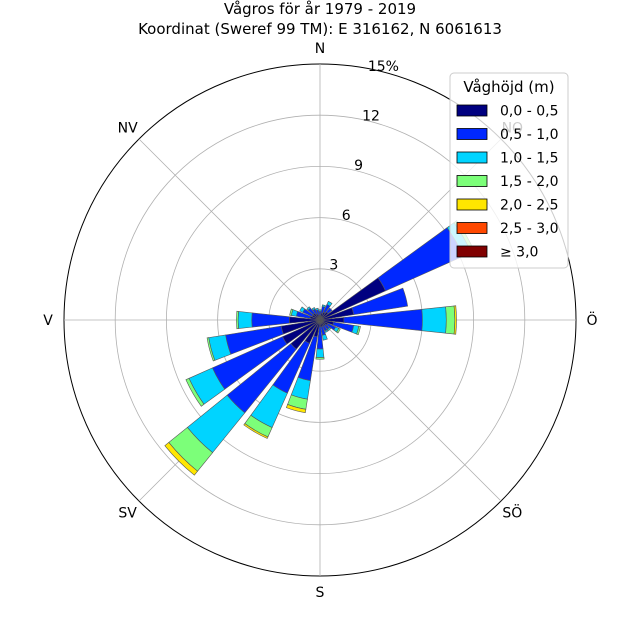 The image size is (640, 640). Describe the element at coordinates (529, 229) in the screenshot. I see `legend-label: 2,5 - 3,0` at that location.